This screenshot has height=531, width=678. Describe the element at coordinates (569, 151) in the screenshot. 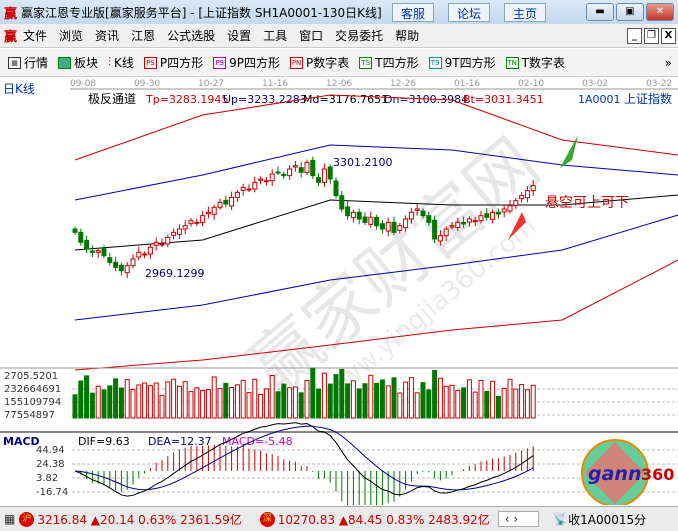

I see `green-arrow-icon` at that location.